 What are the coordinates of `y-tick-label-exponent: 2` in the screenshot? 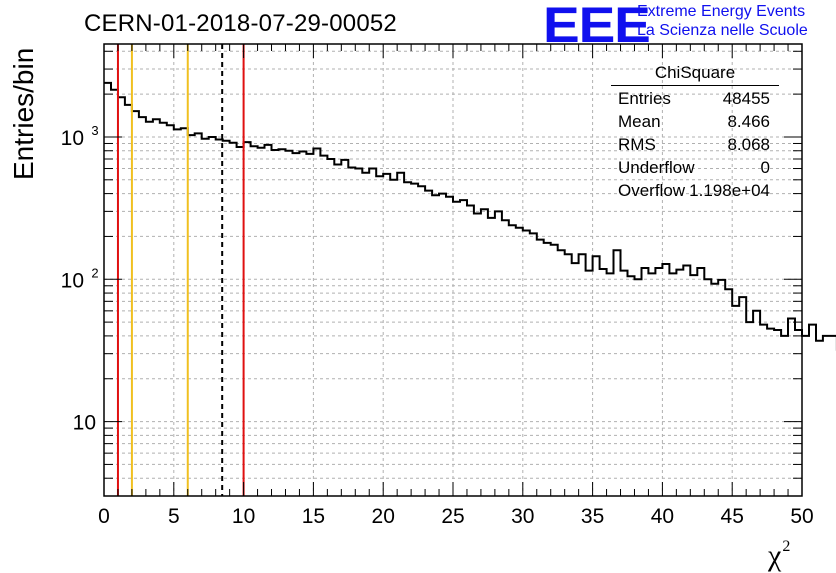 It's located at (94, 272).